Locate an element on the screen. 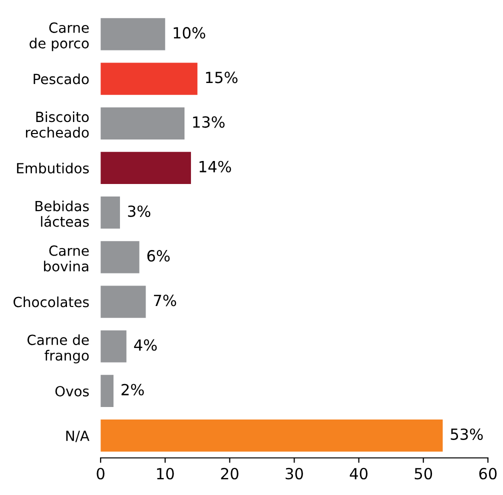 The height and width of the screenshot is (495, 503). data-label: 4% is located at coordinates (145, 345).